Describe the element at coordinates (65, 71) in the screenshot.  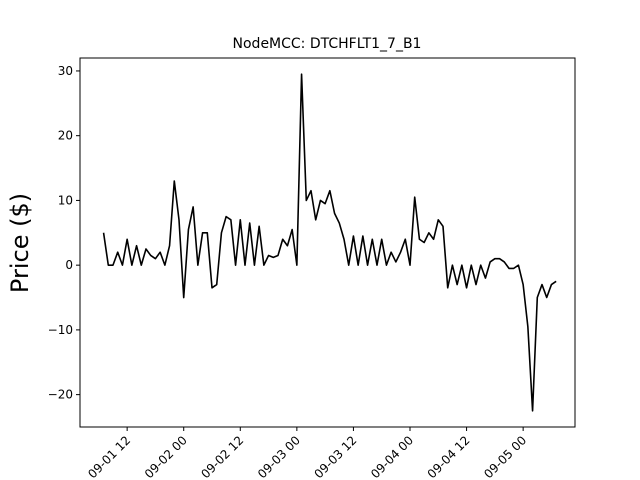
I see `y-tick-label: 30` at that location.